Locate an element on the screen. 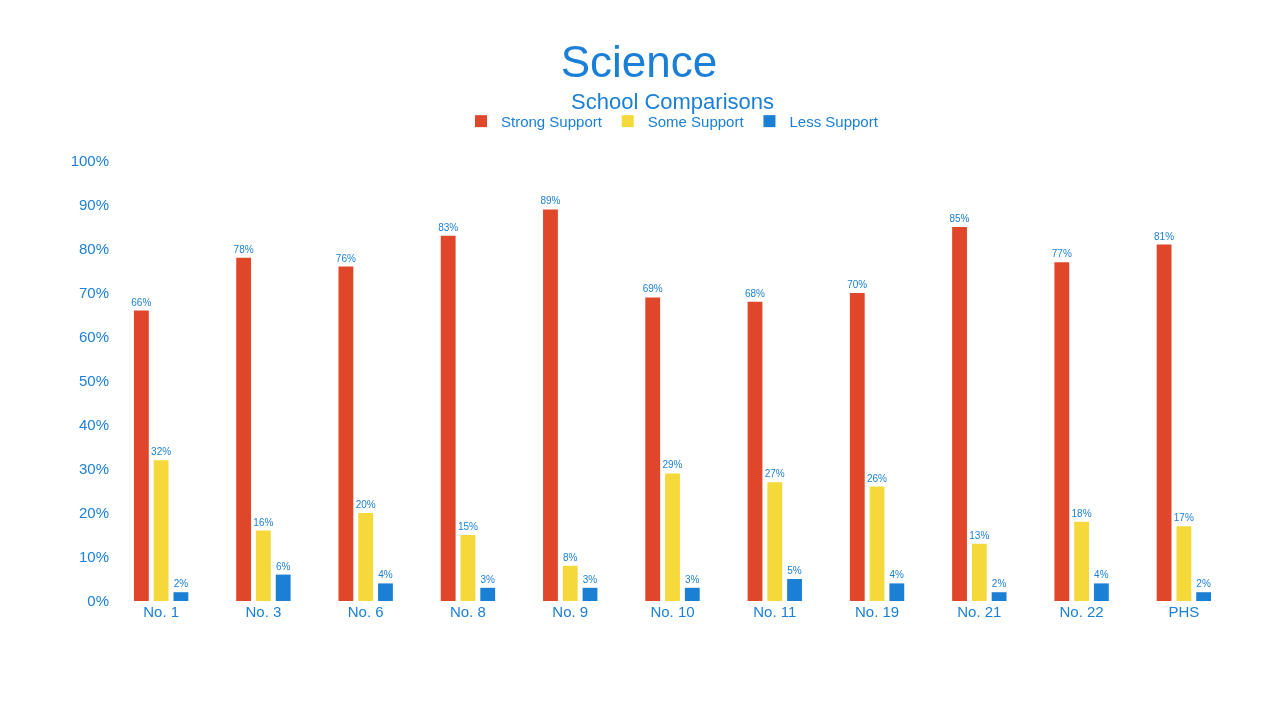 The image size is (1278, 723). data-label: 17% is located at coordinates (1183, 518).